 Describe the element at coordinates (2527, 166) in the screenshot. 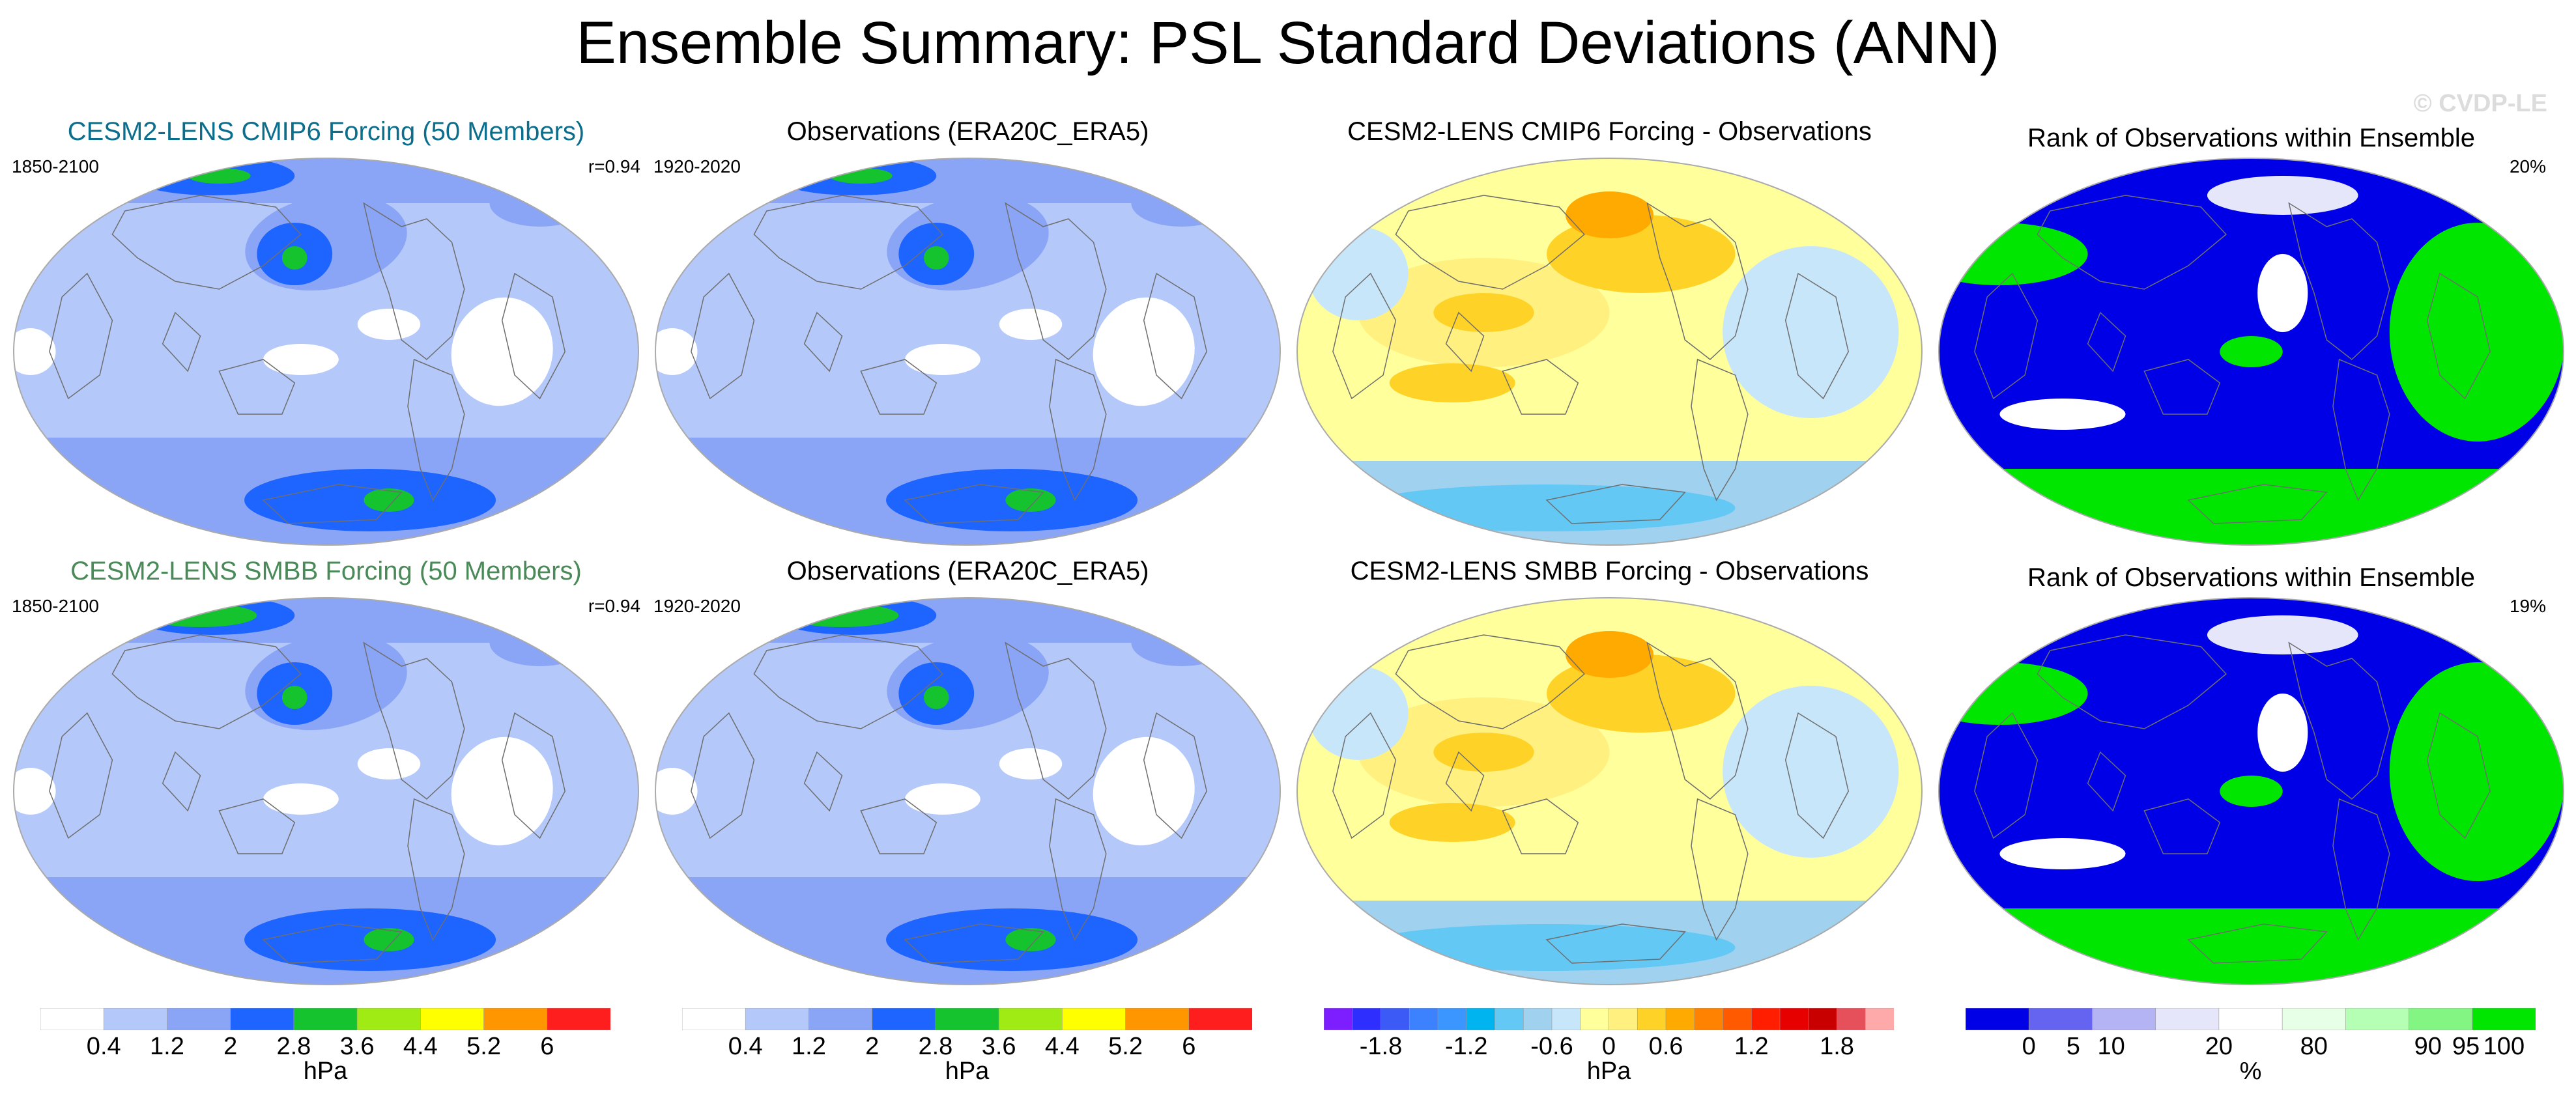

I see `stat-label: 20%` at that location.